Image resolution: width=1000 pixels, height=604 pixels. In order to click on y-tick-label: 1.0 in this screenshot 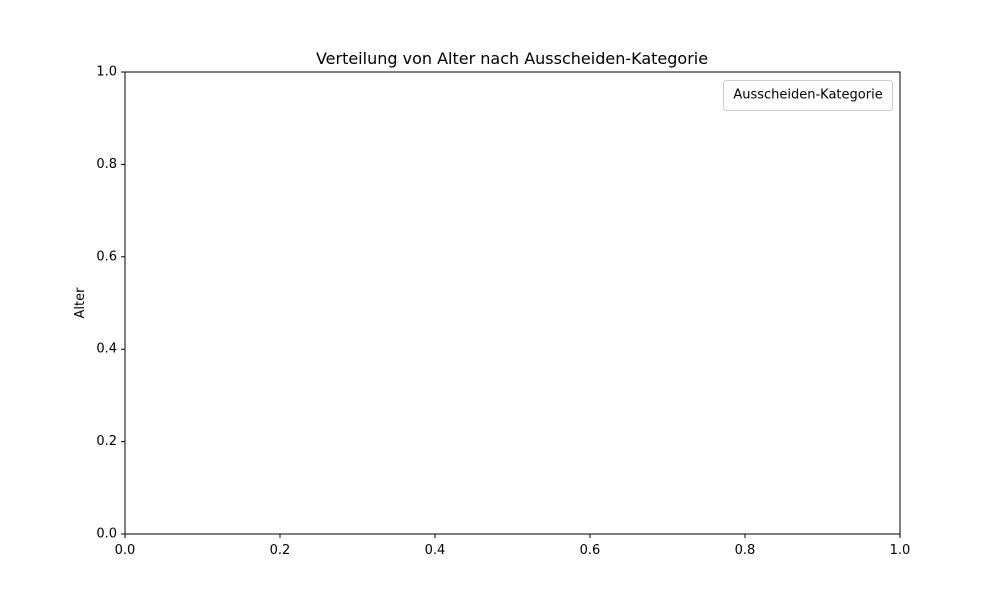, I will do `click(106, 72)`.